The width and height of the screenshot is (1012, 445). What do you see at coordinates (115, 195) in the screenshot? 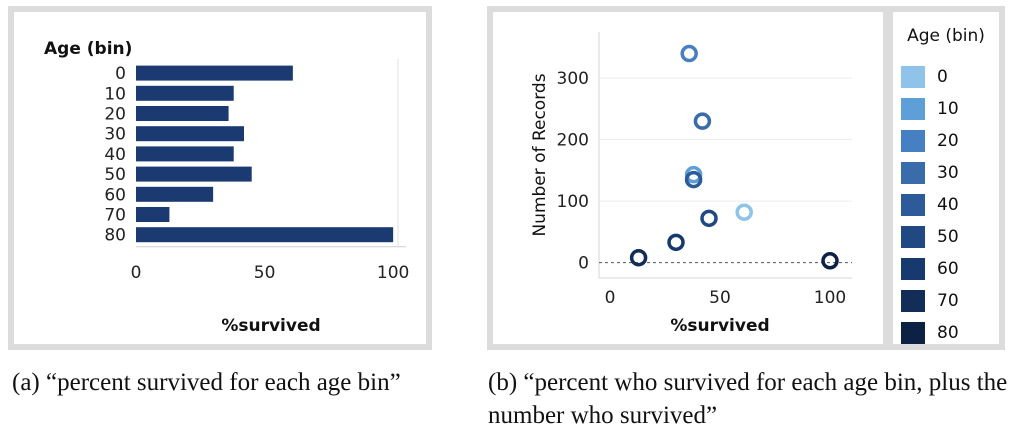
I see `y-tick-label: 60` at bounding box center [115, 195].